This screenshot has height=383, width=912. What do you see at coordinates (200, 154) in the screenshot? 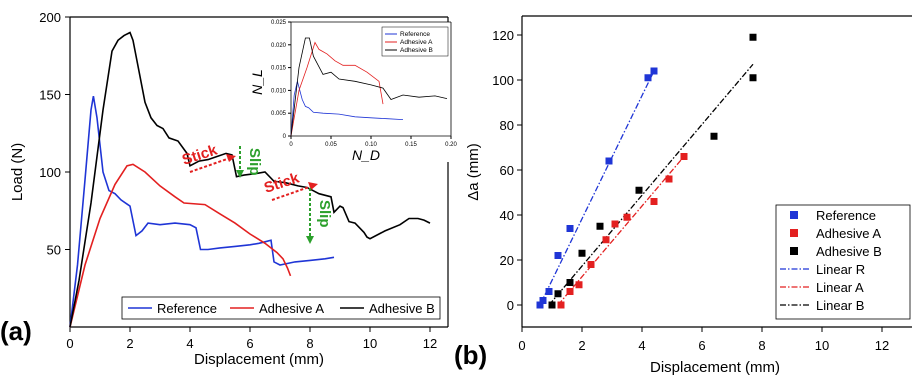
I see `annotation-stick-1: Stick` at bounding box center [200, 154].